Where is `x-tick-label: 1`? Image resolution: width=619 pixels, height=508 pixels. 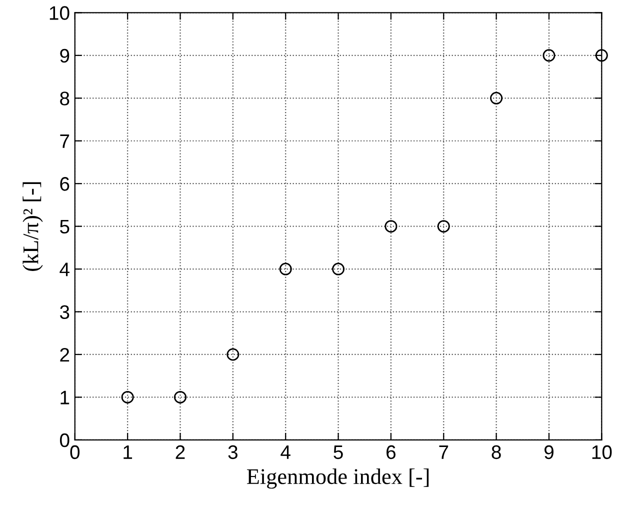
x-tick-label: 1 is located at coordinates (128, 452).